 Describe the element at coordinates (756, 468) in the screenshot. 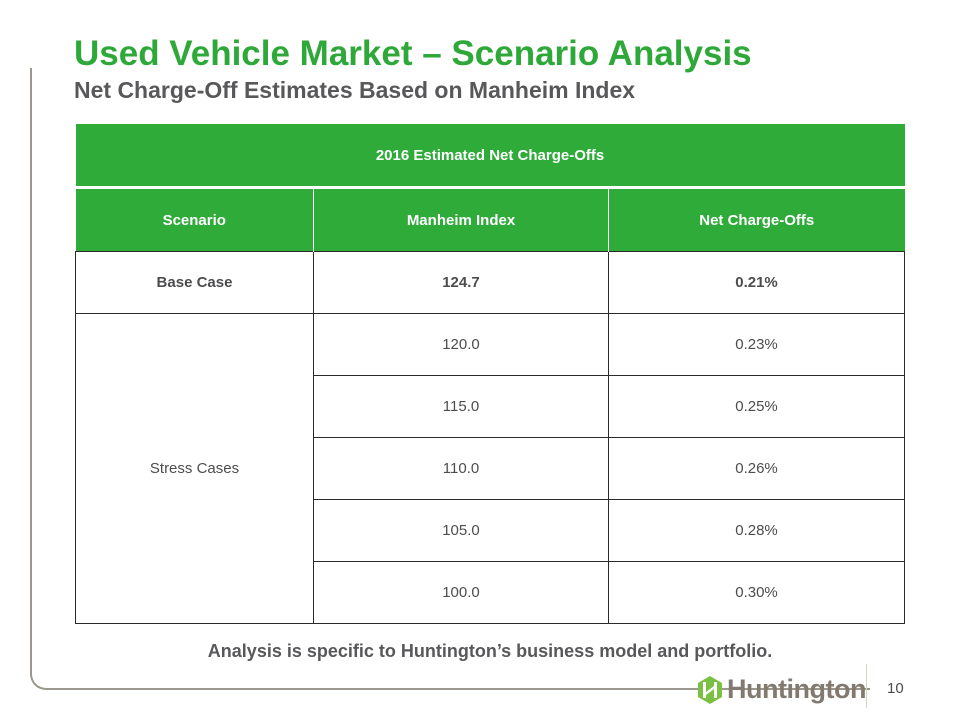

I see `net-charge-offs-cell: 0.26%` at that location.